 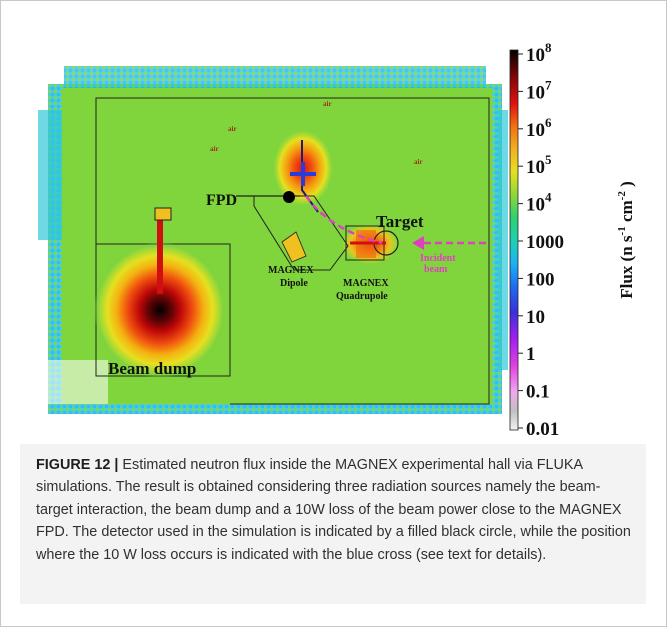 What do you see at coordinates (232, 129) in the screenshot?
I see `air-label-2: air` at bounding box center [232, 129].